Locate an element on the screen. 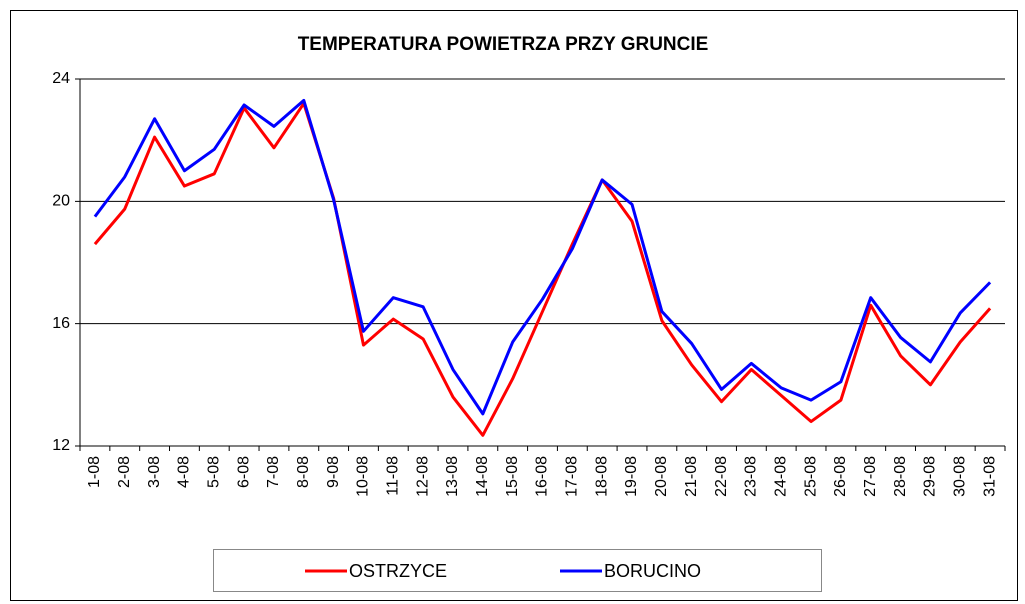 The height and width of the screenshot is (604, 1025). y-tick-label: 24 is located at coordinates (61, 78).